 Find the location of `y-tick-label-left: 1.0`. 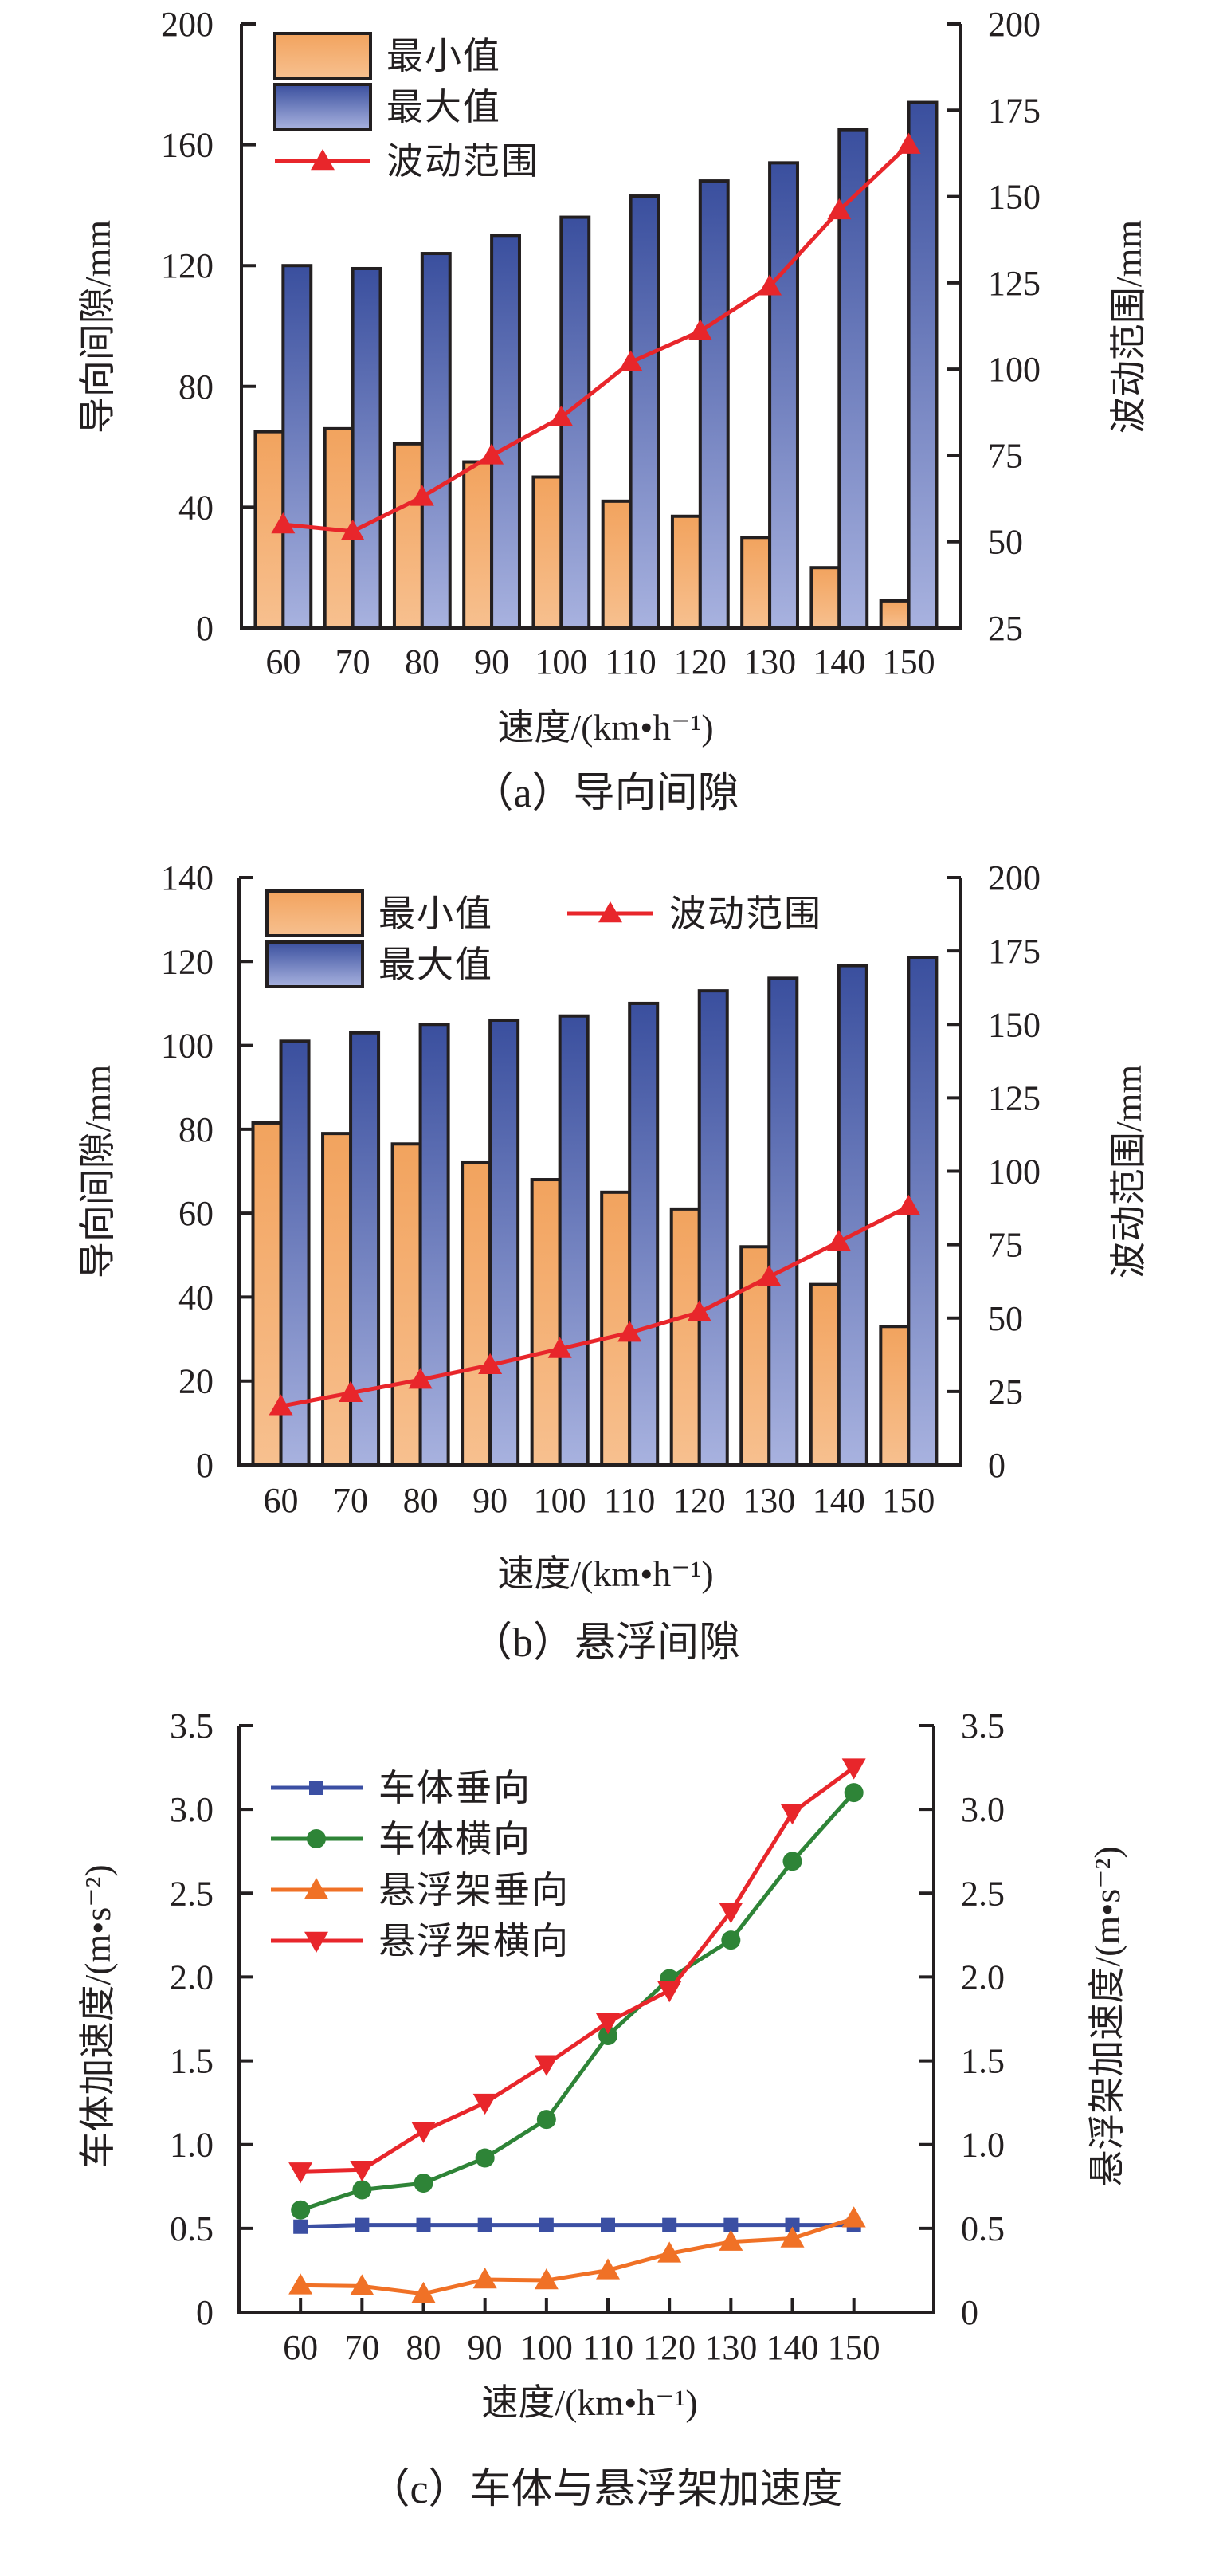

y-tick-label-left: 1.0 is located at coordinates (192, 2145).